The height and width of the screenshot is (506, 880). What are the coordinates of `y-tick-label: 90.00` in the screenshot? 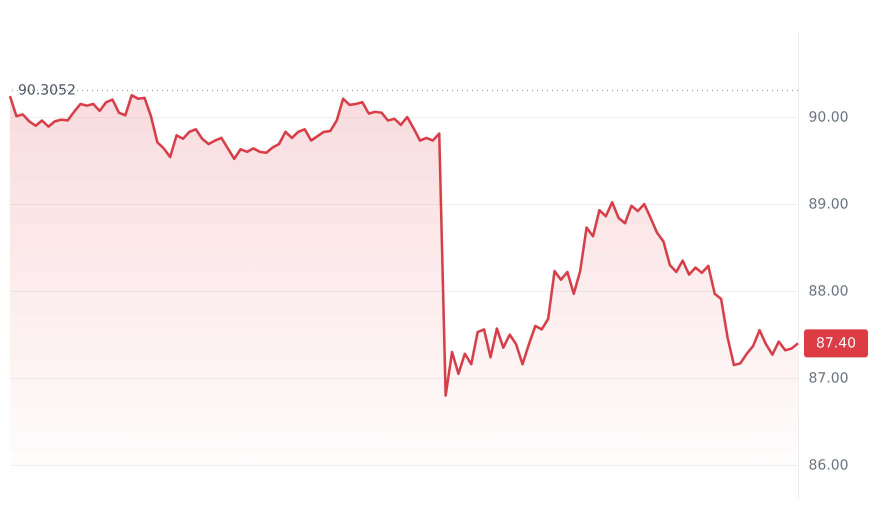 It's located at (828, 118).